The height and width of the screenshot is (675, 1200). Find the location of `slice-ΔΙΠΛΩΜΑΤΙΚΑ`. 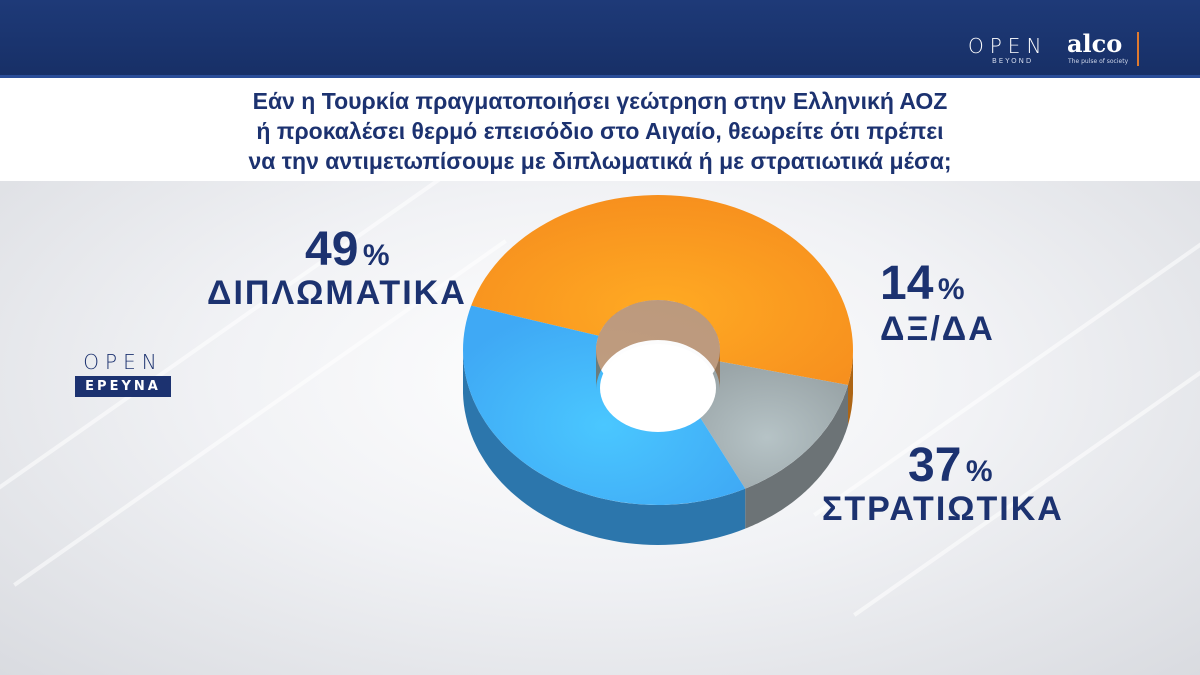

slice-ΔΙΠΛΩΜΑΤΙΚΑ is located at coordinates (662, 289).